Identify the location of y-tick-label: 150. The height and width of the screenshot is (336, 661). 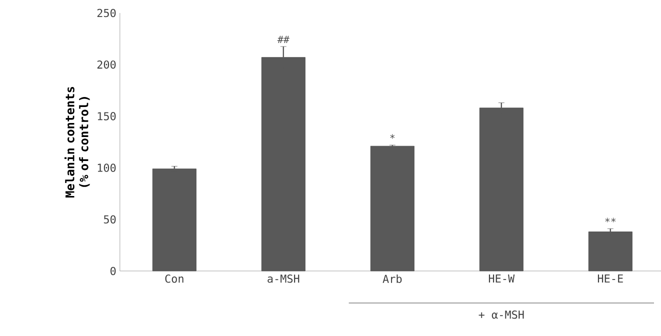
(107, 116).